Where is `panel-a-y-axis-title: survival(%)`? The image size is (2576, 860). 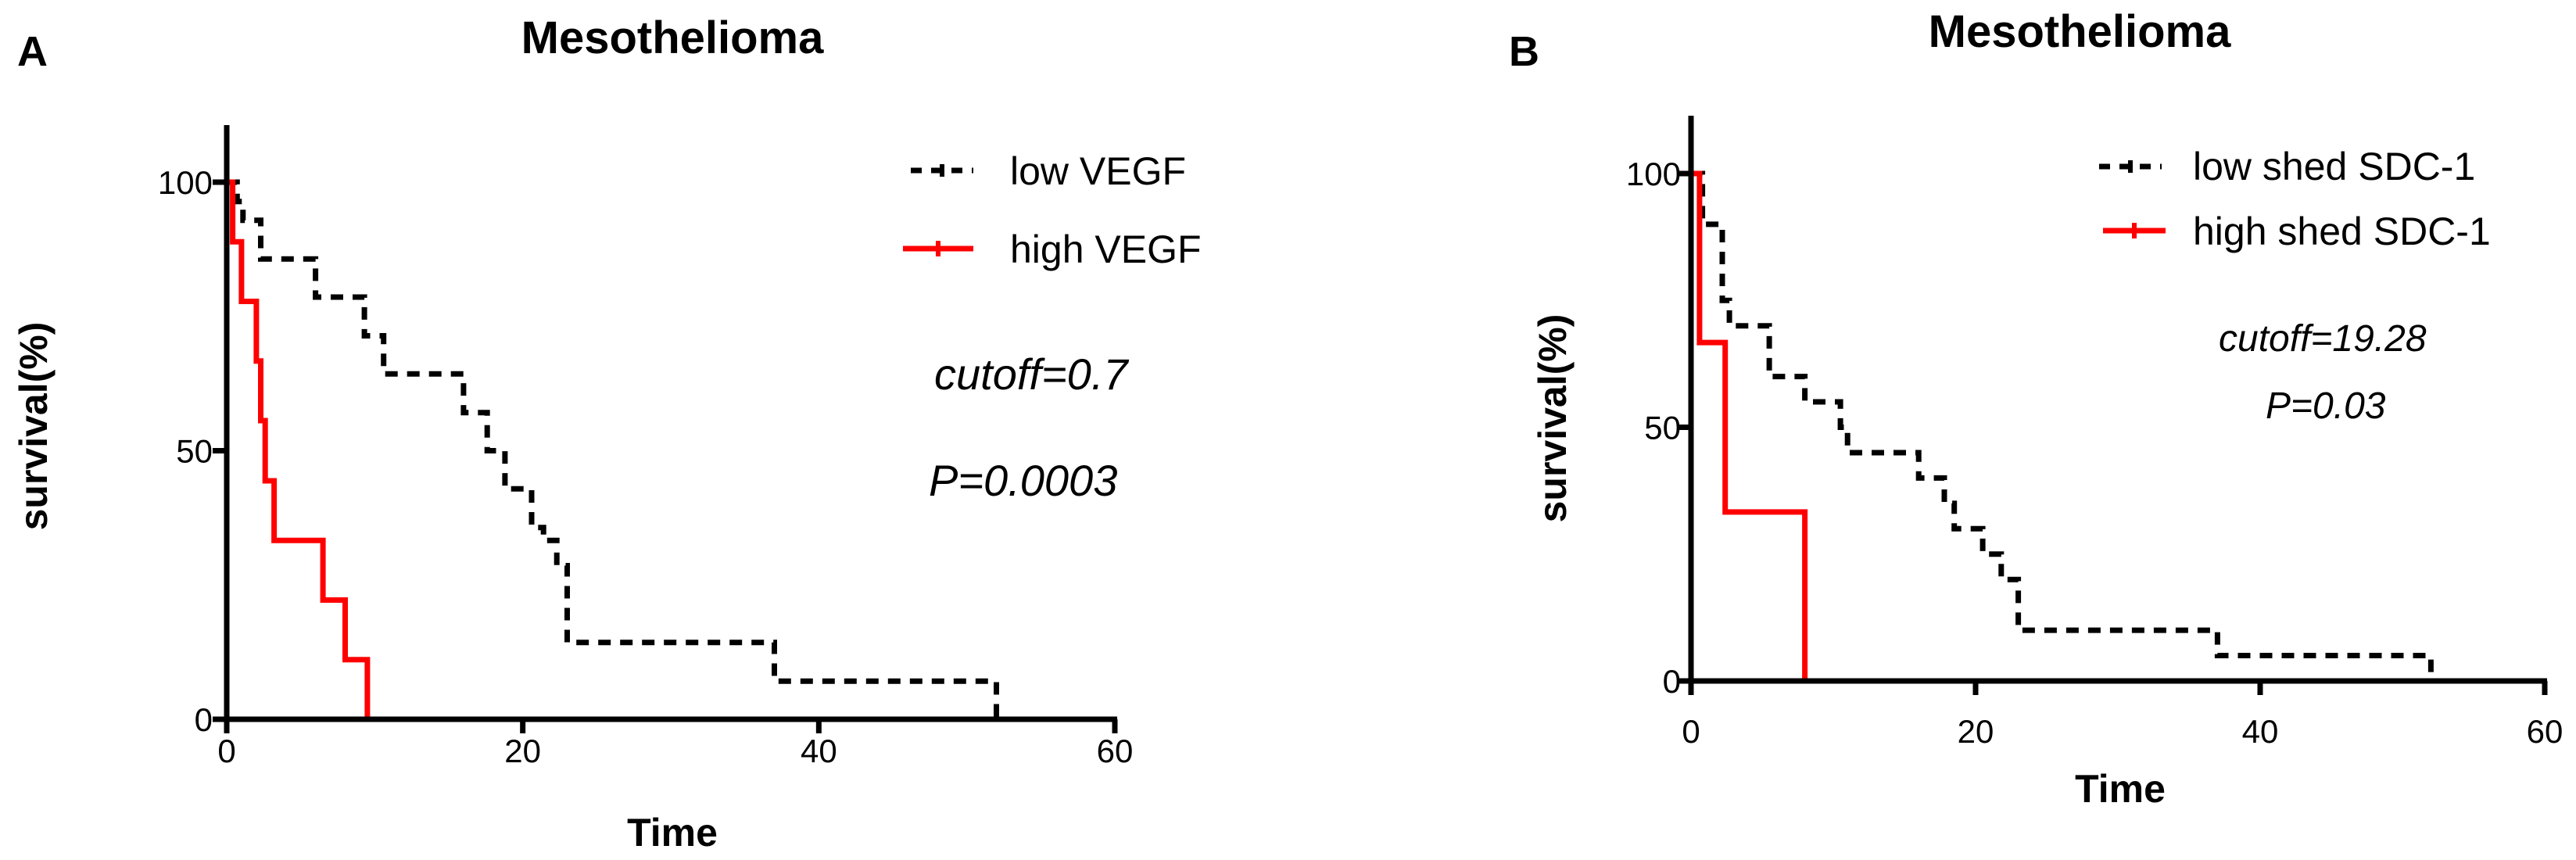
panel-a-y-axis-title: survival(%) is located at coordinates (34, 426).